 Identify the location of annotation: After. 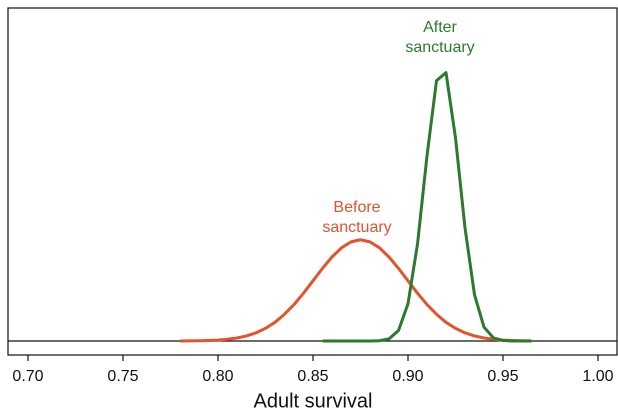
(440, 27).